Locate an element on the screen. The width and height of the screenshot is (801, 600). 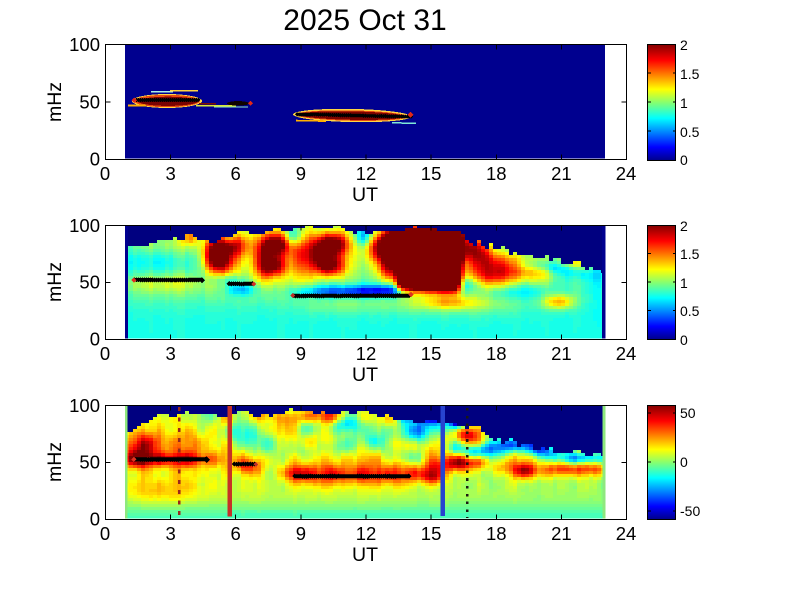
svg-text: 2025 Oct 31 is located at coordinates (364, 20).